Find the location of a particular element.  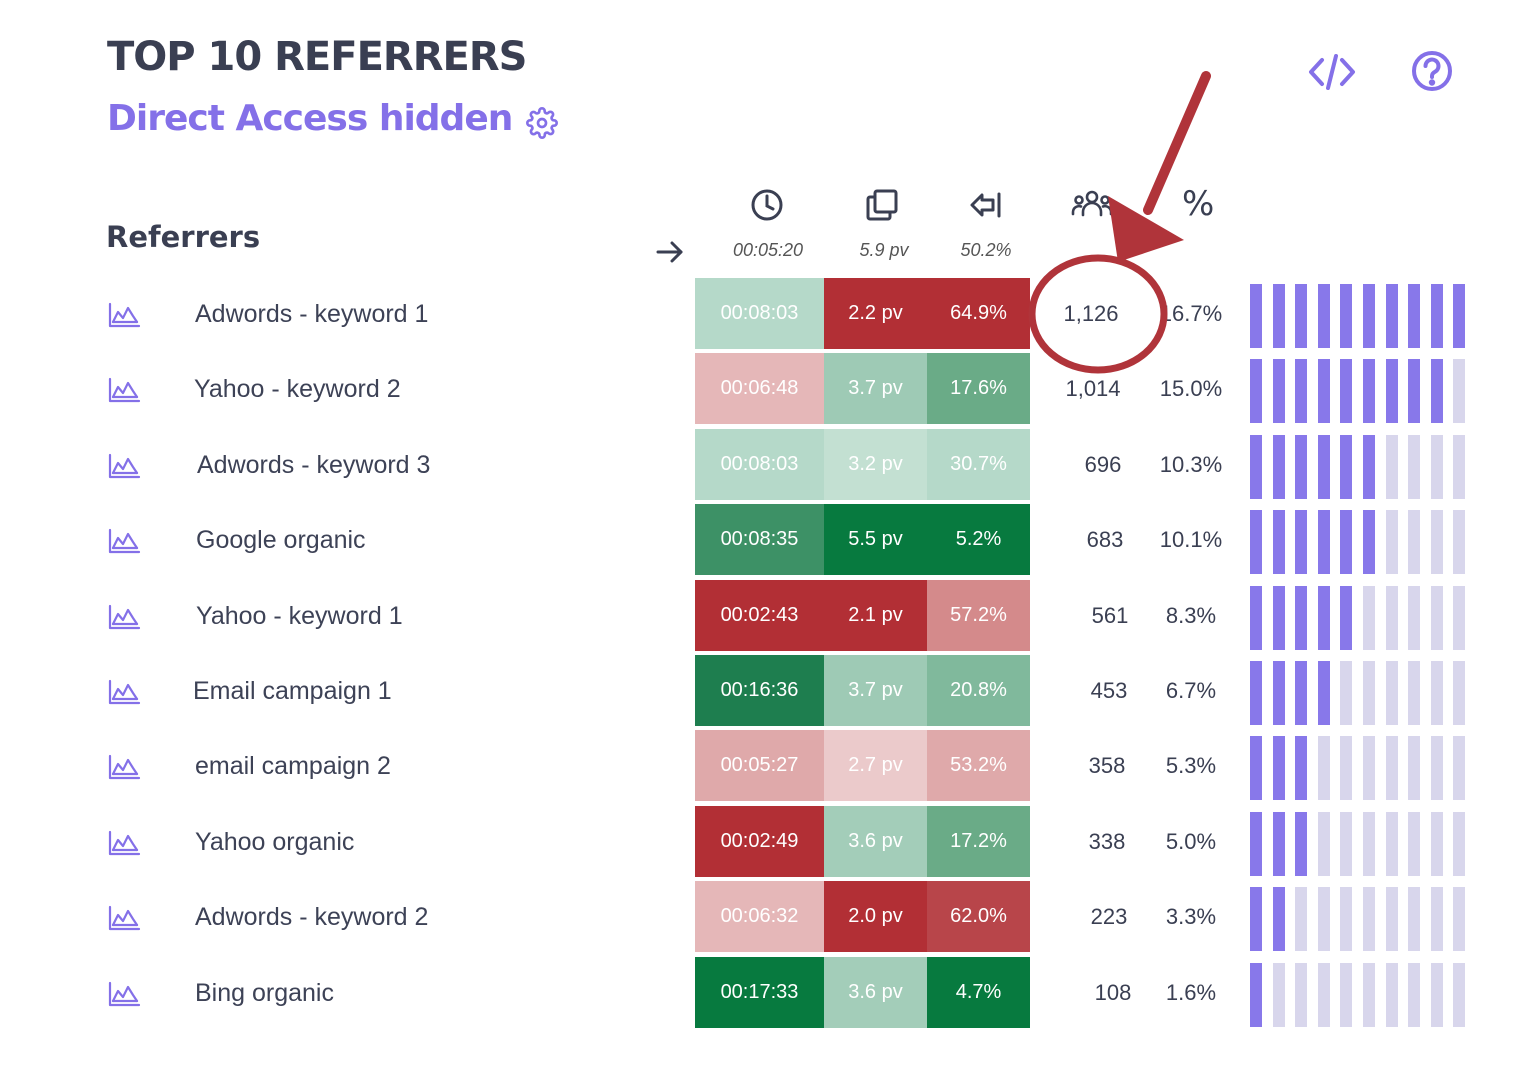

pageviews-cell: 2.1 pv is located at coordinates (875, 615).